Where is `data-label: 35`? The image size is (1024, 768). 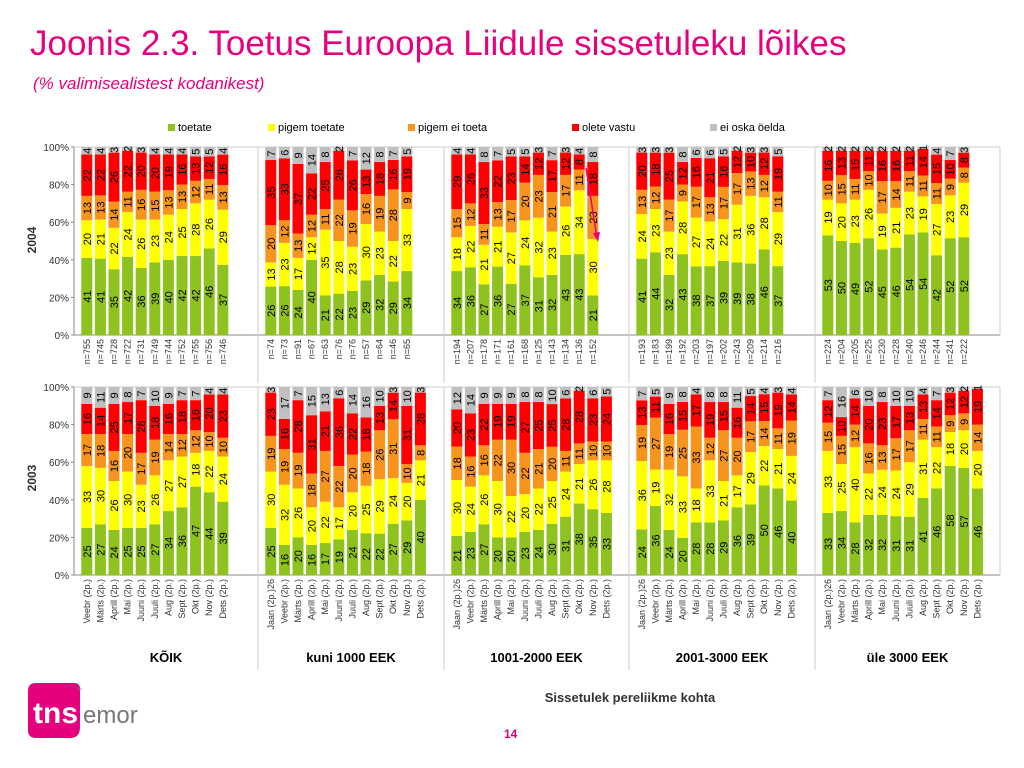 data-label: 35 is located at coordinates (594, 542).